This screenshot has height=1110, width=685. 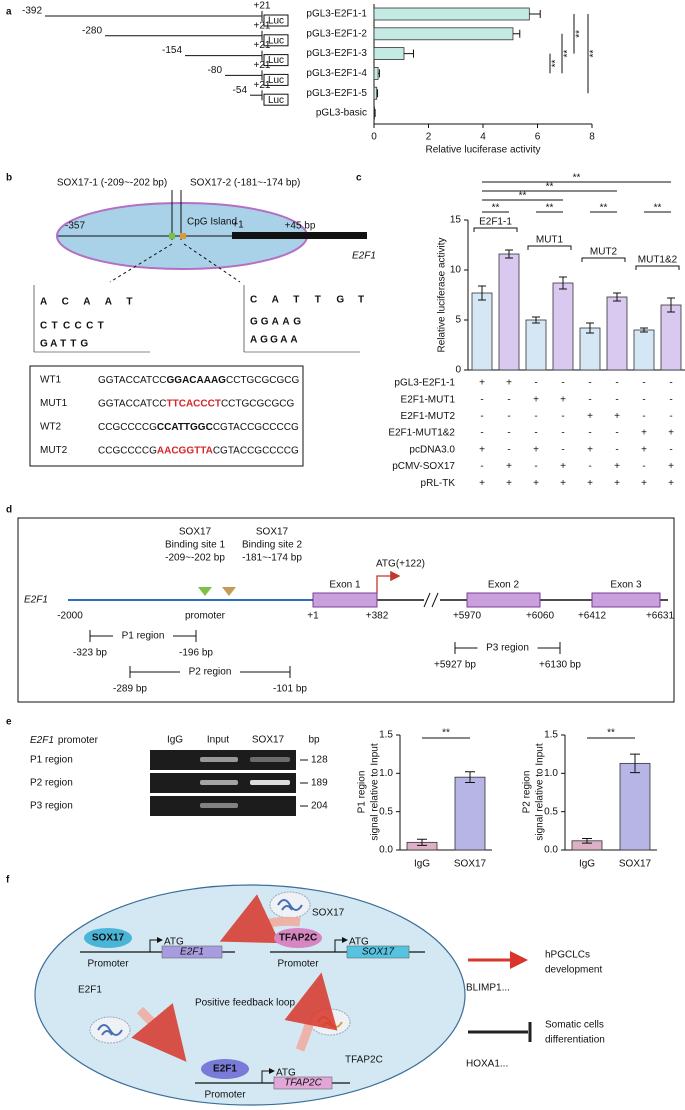 I want to click on end-position: +45 bp, so click(x=300, y=226).